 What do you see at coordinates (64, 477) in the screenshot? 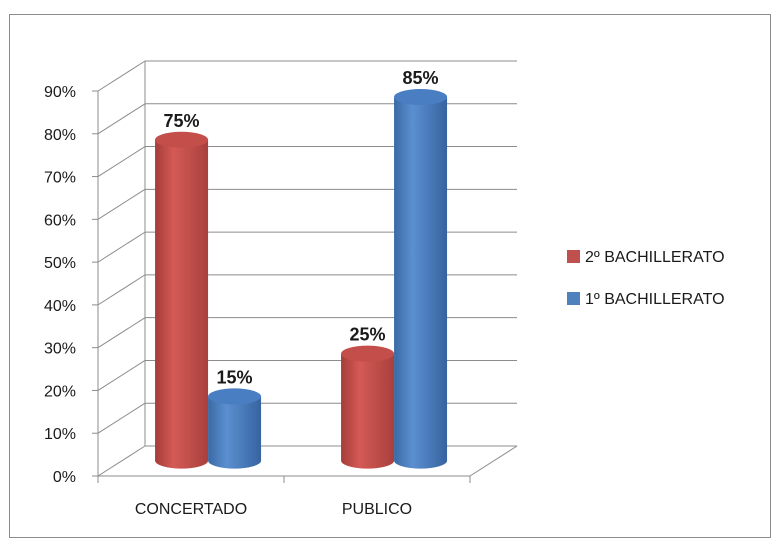
I see `y-tick-label: 0%` at bounding box center [64, 477].